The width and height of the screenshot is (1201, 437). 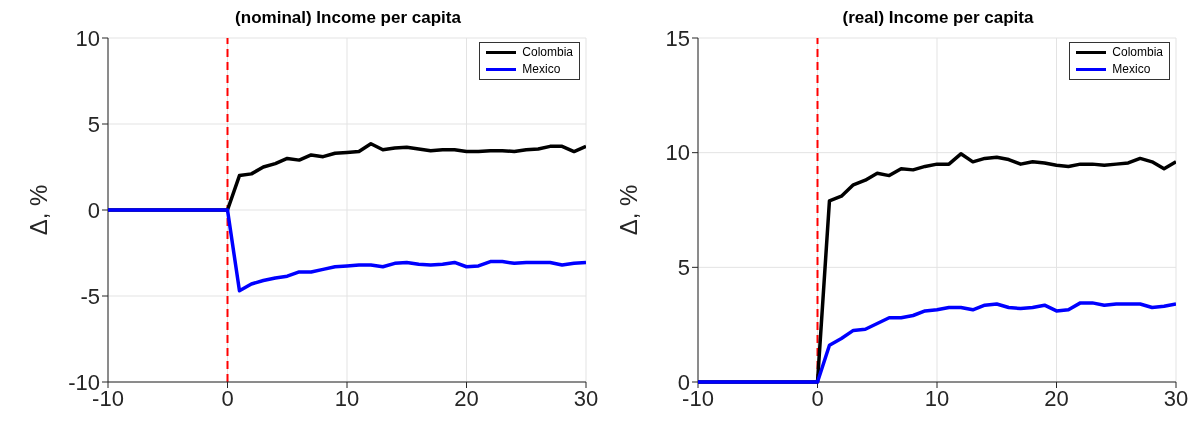 I want to click on y-tick-label: 0, so click(x=93, y=210).